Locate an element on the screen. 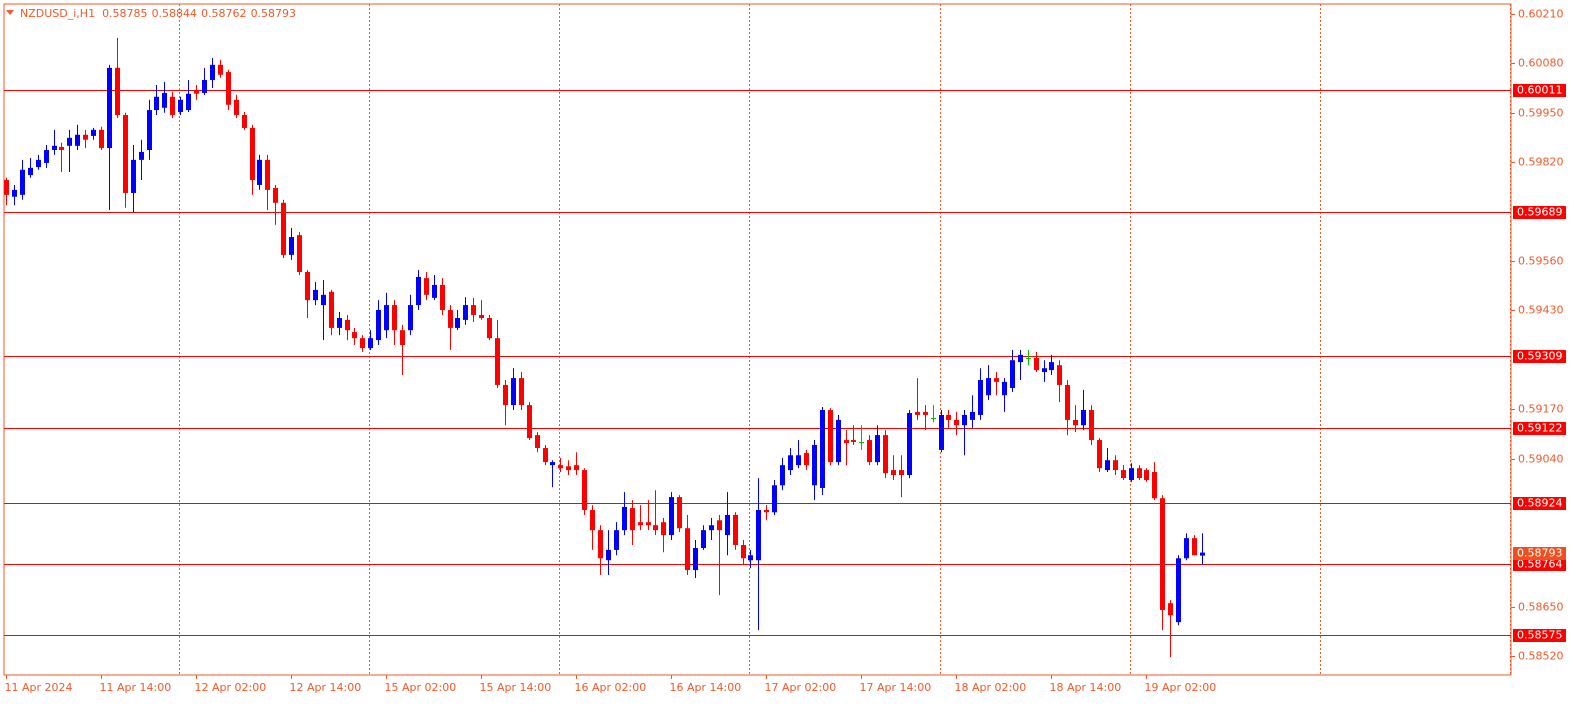 The width and height of the screenshot is (1586, 709). y-tick-label: 0.59430 is located at coordinates (1541, 310).